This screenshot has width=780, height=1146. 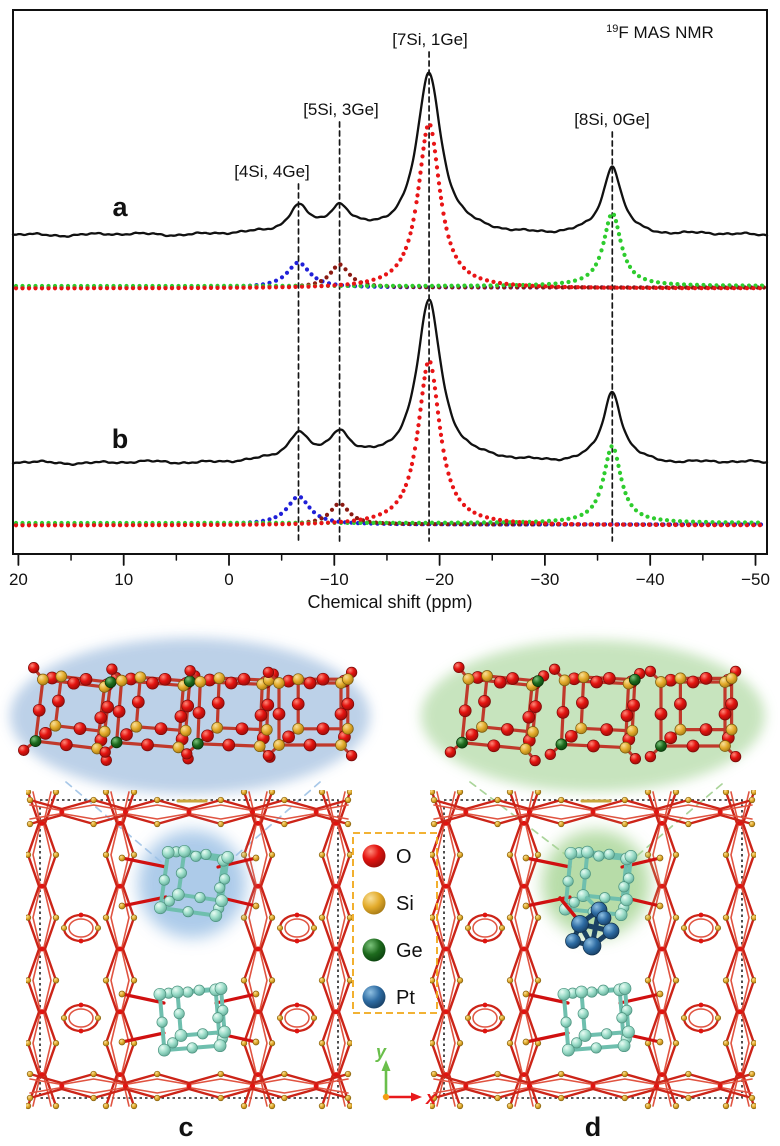 I want to click on pt-cluster, so click(x=589, y=926).